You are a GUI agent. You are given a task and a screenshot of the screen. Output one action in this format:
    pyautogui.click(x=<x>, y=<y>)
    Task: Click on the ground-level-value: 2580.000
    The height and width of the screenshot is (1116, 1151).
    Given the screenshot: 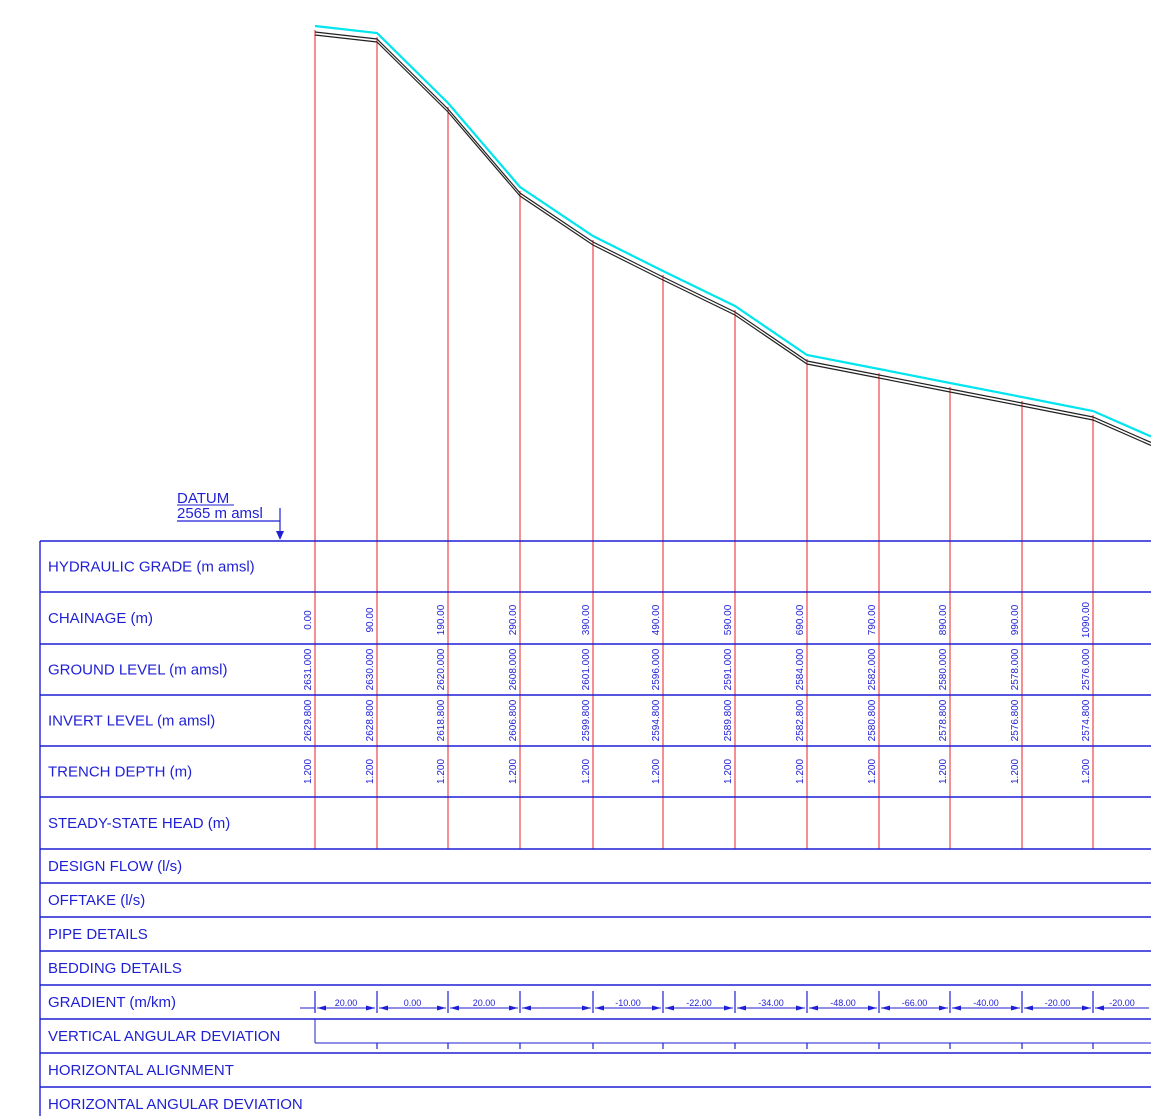 What is the action you would take?
    pyautogui.click(x=943, y=669)
    